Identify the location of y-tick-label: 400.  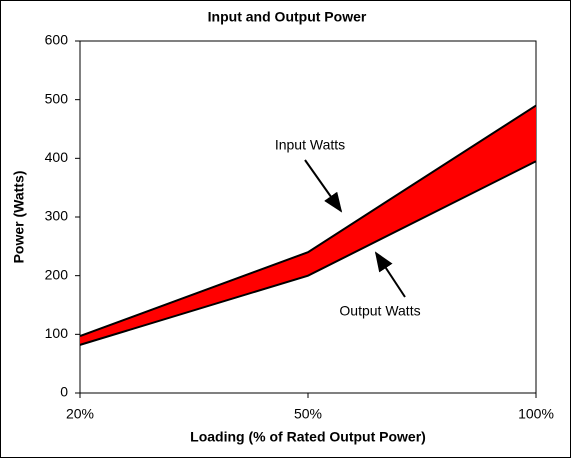
(57, 157).